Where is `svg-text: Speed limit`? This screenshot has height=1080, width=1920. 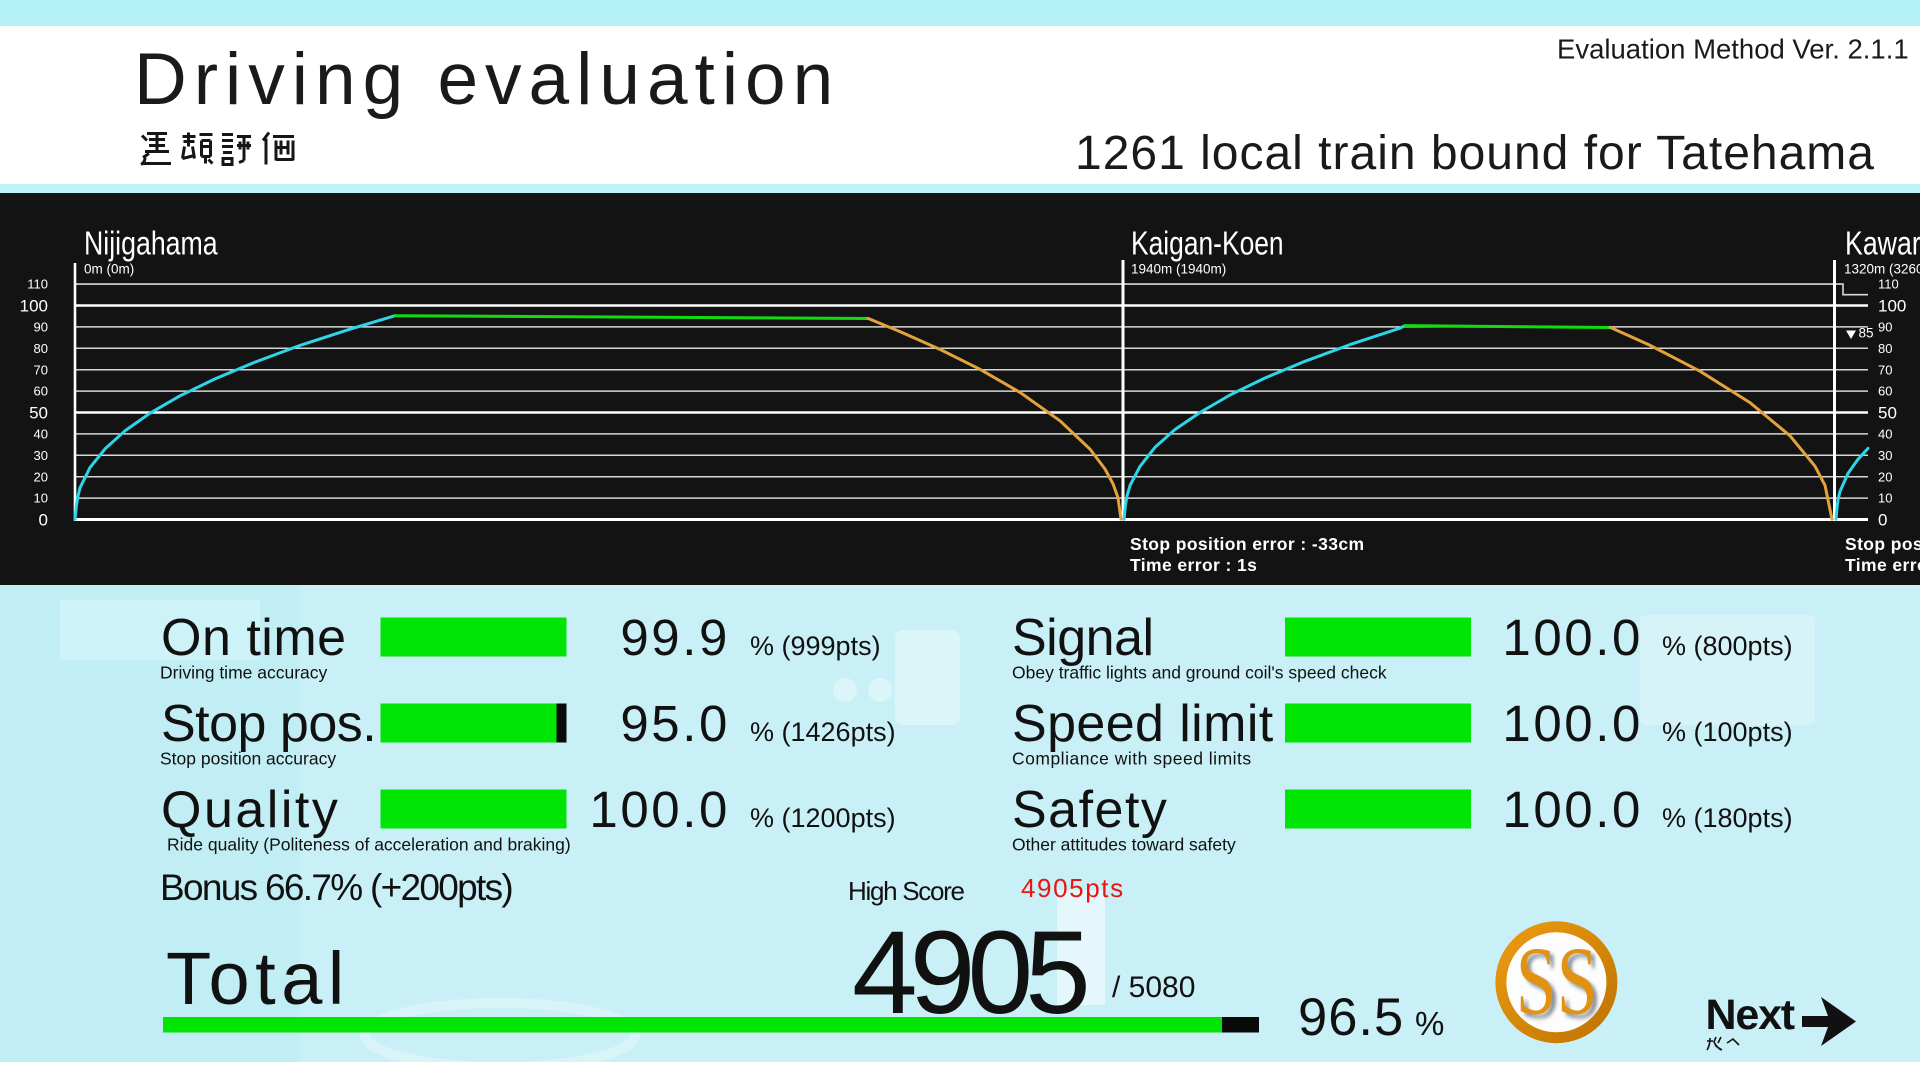 svg-text: Speed limit is located at coordinates (1143, 724).